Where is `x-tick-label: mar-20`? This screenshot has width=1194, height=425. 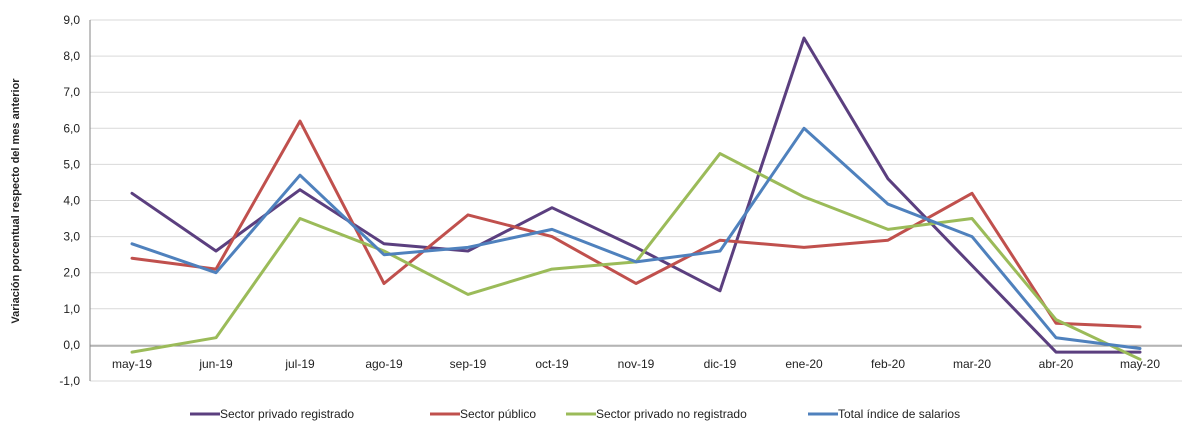 x-tick-label: mar-20 is located at coordinates (972, 364).